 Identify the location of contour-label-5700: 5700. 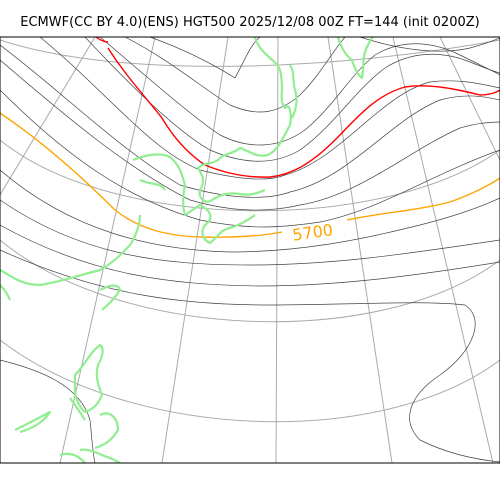
(312, 232).